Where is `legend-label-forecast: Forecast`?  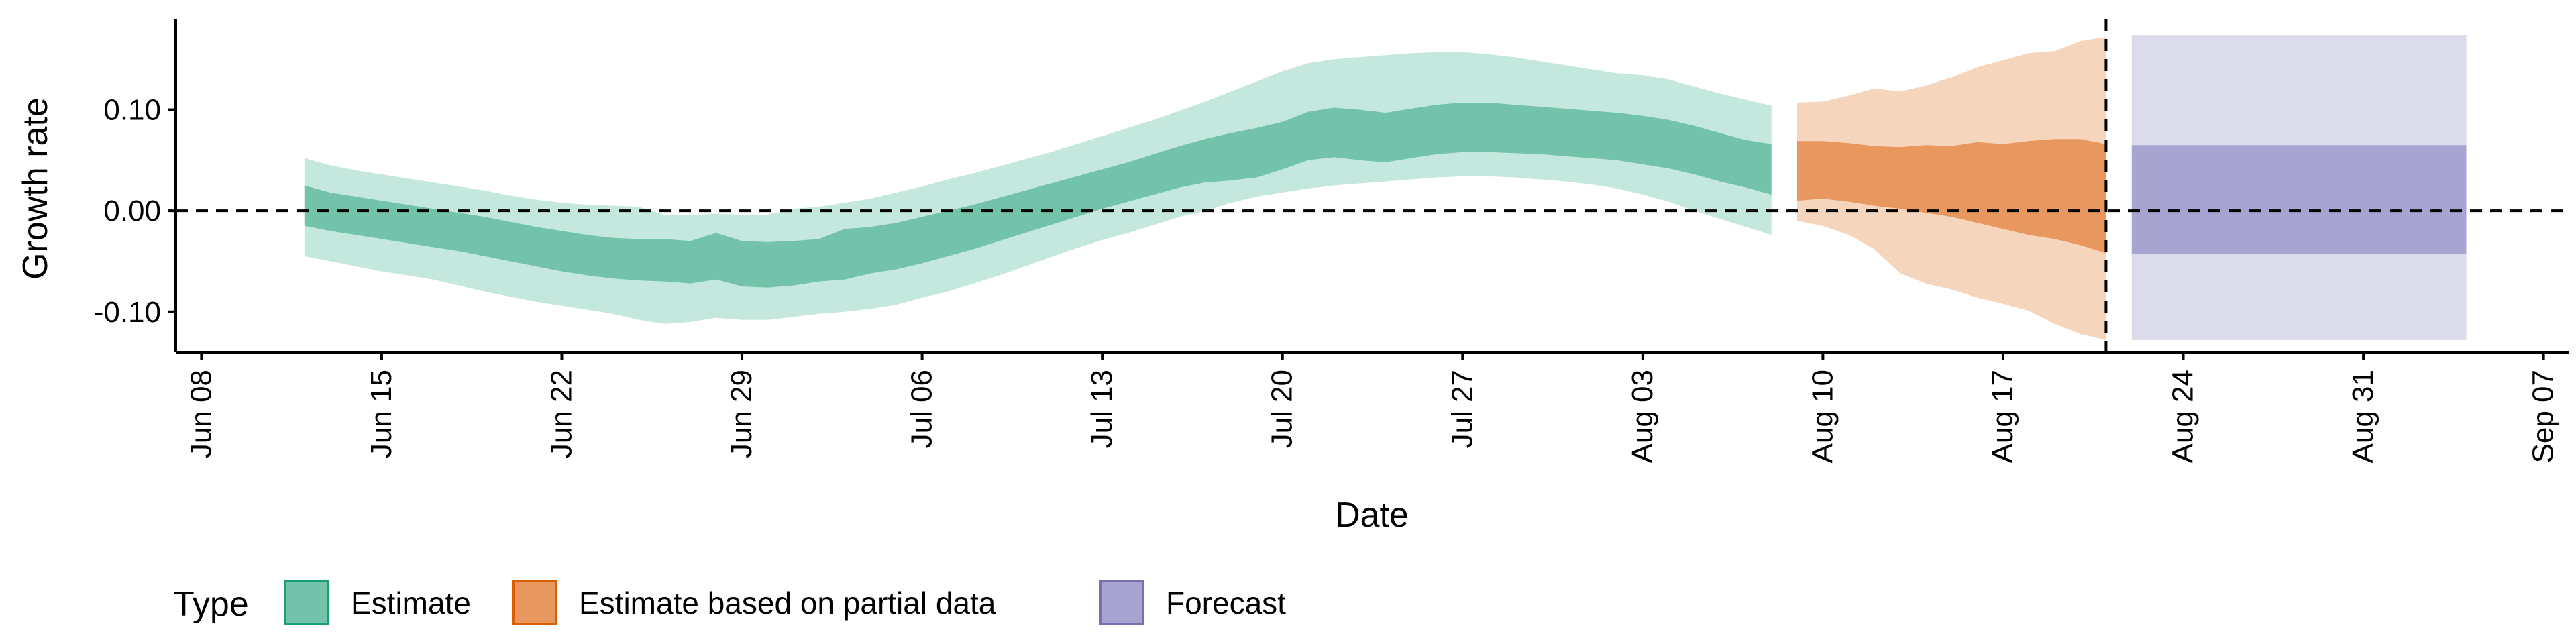
legend-label-forecast: Forecast is located at coordinates (1226, 603).